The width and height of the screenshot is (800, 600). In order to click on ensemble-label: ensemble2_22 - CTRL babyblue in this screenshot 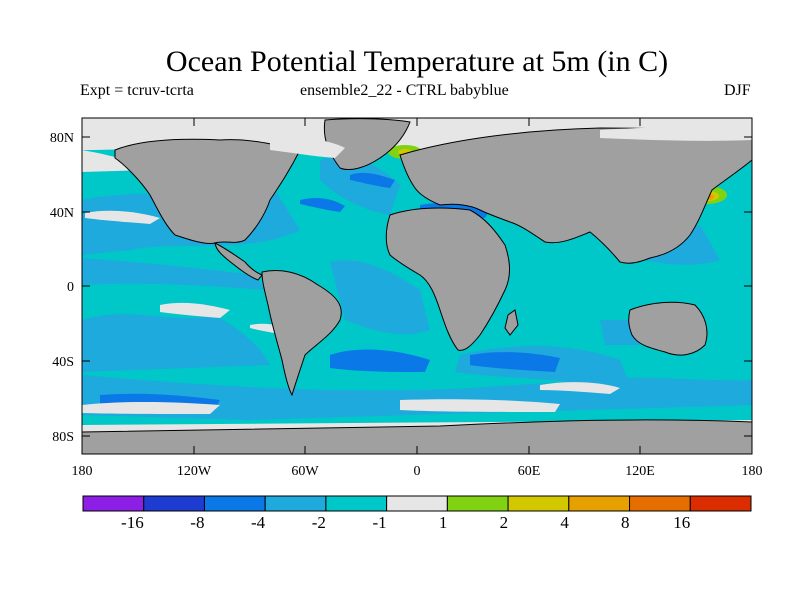, I will do `click(404, 90)`.